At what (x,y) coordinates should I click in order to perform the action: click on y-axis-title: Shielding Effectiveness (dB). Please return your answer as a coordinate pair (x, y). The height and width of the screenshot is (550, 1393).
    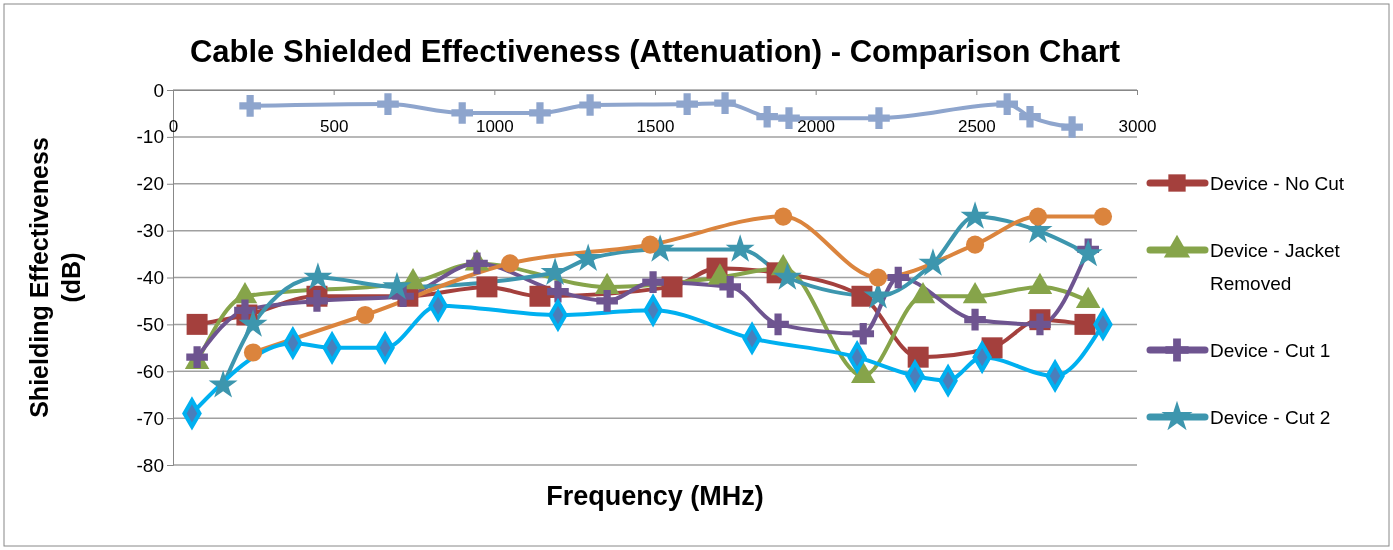
    Looking at the image, I should click on (55, 277).